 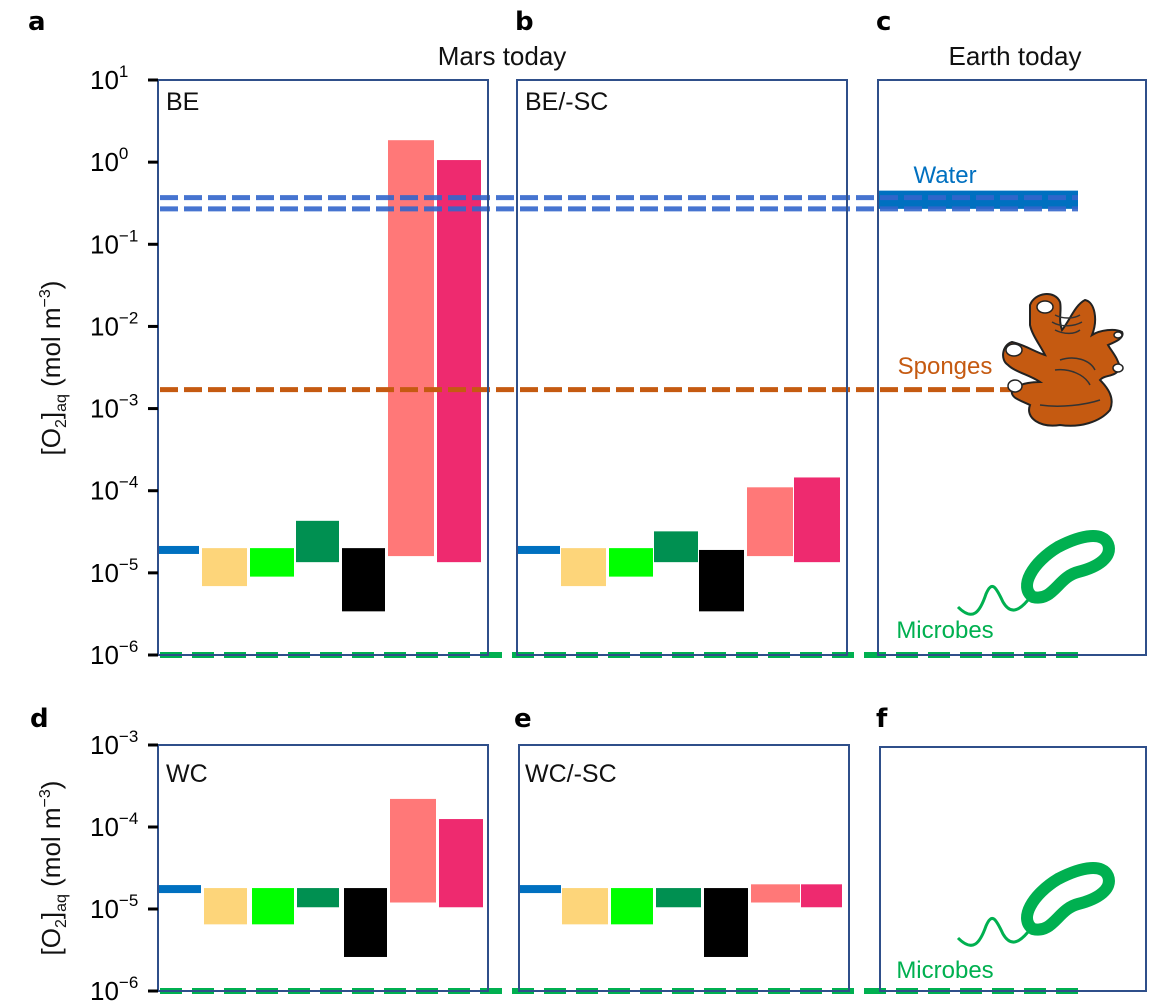 I want to click on microbes-label-c: Microbes, so click(x=944, y=630).